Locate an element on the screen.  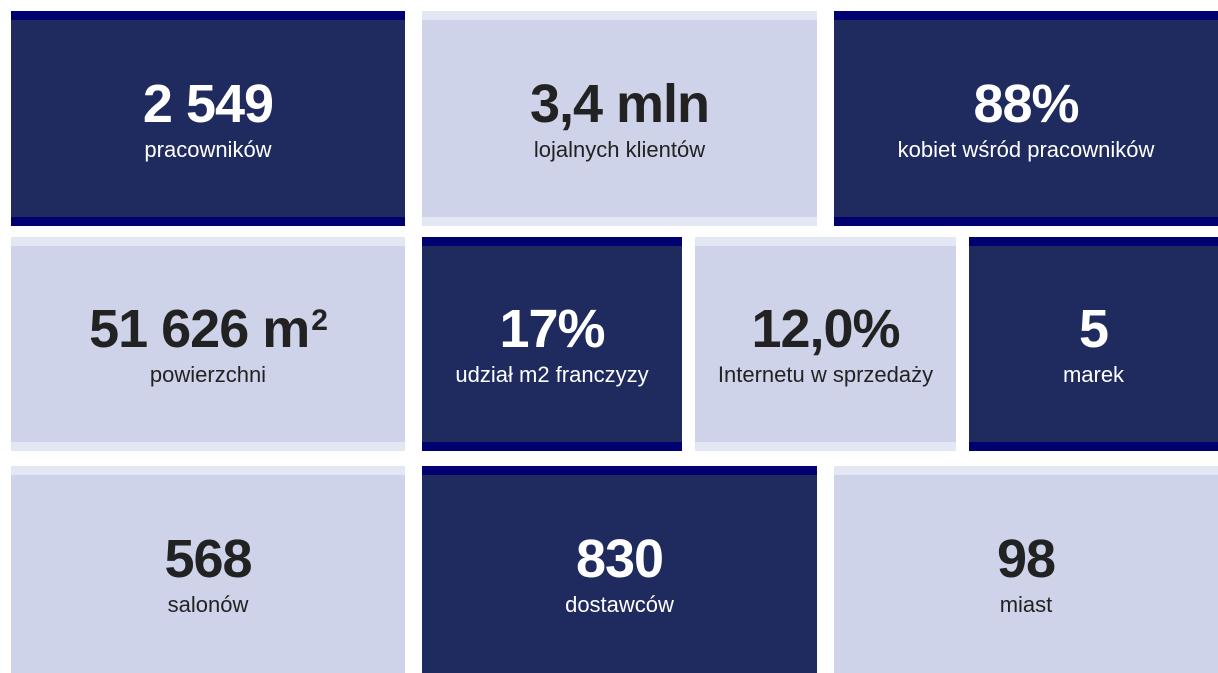
stat-tile: 568 salonów is located at coordinates (208, 569).